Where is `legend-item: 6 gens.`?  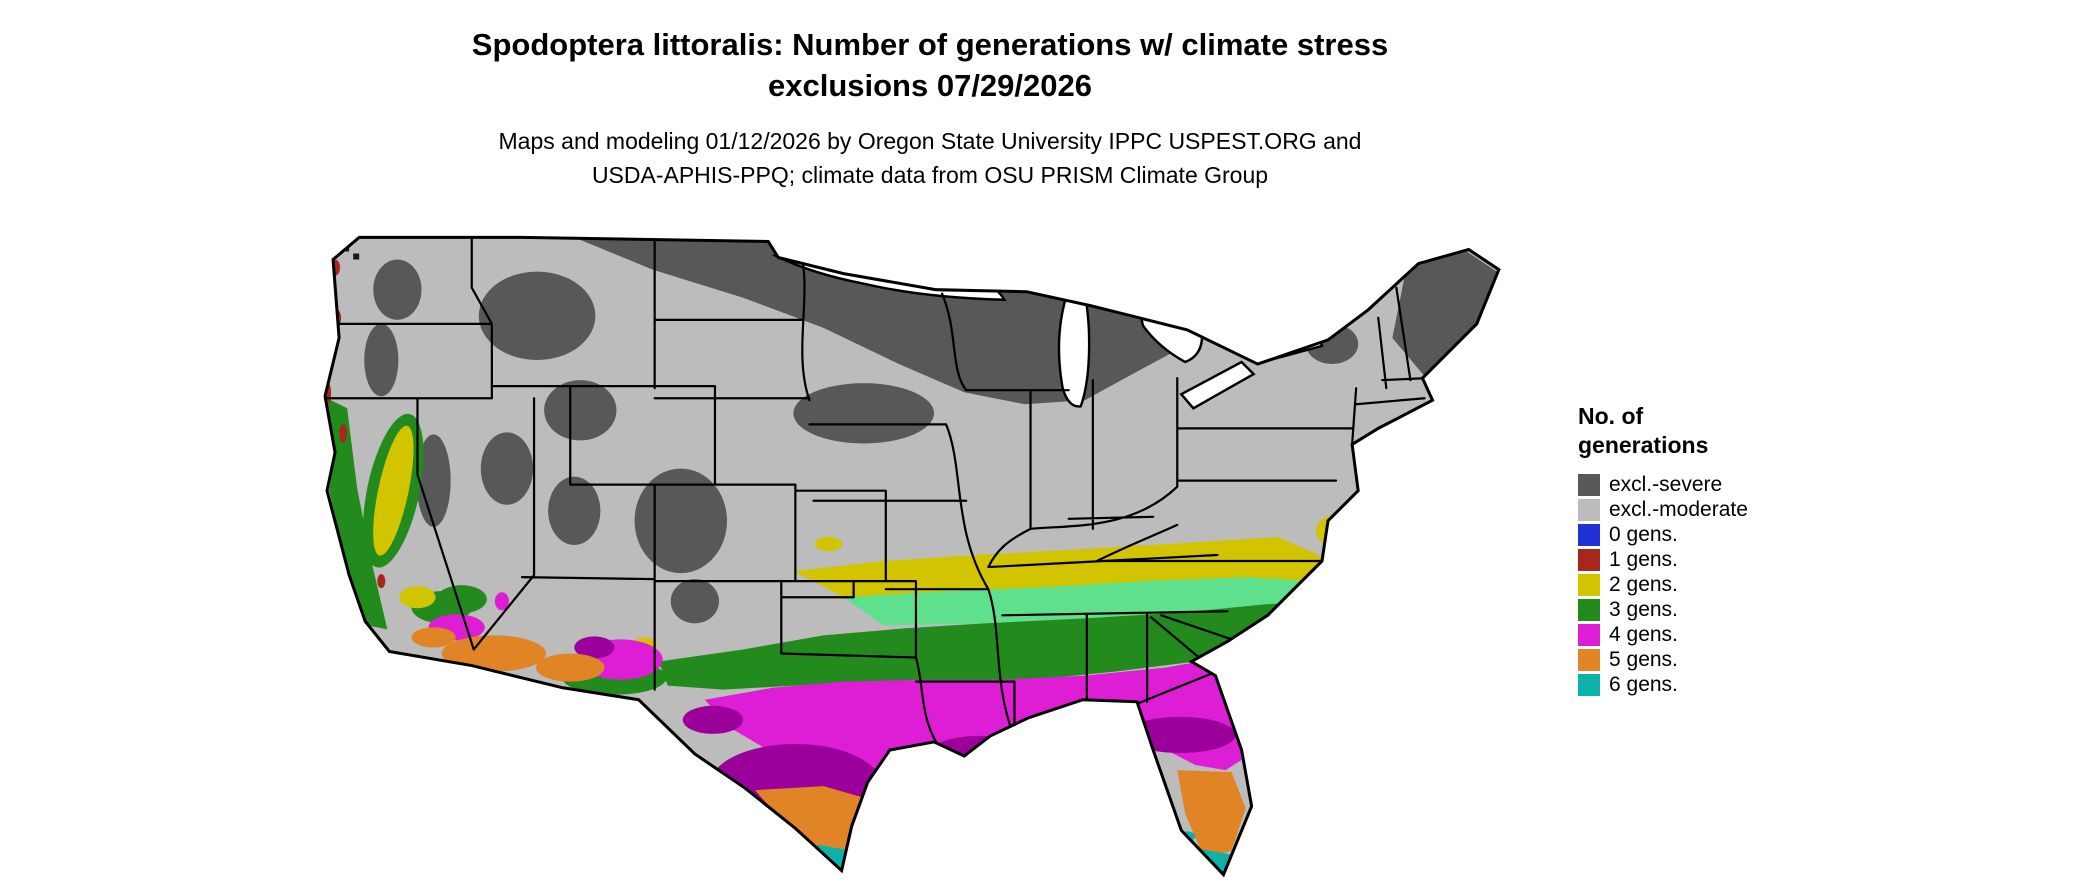 legend-item: 6 gens. is located at coordinates (1663, 684).